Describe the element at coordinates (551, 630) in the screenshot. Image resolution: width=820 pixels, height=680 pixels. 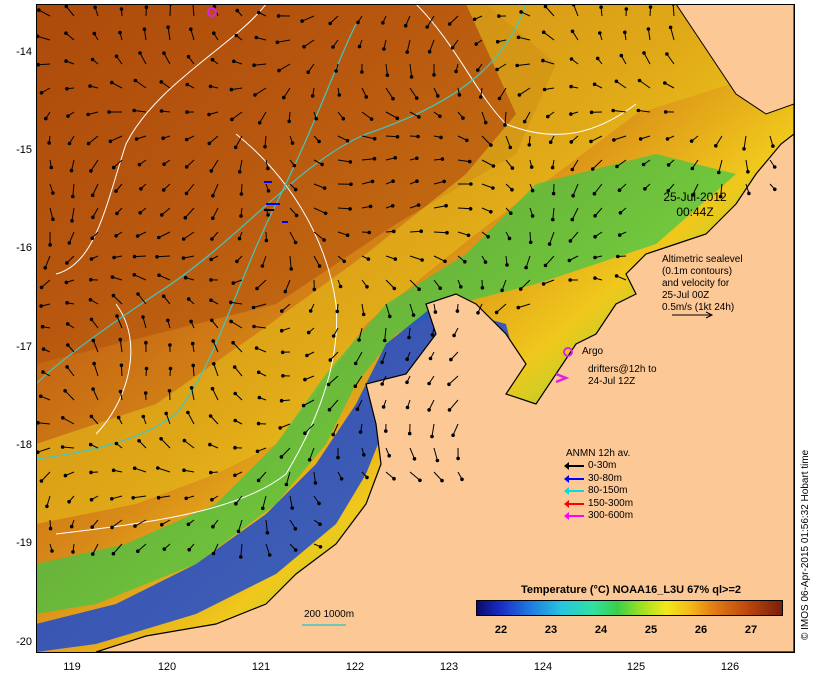
I see `colorbar-tick-label: 23` at that location.